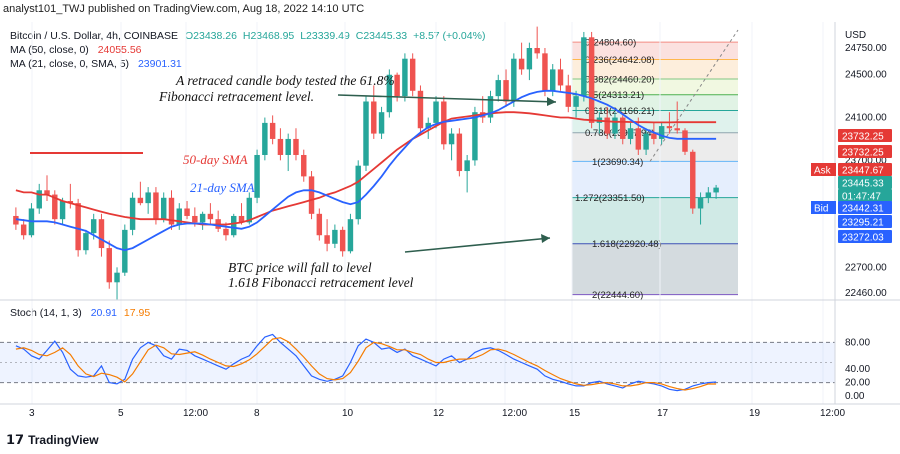 This screenshot has width=900, height=454. What do you see at coordinates (857, 342) in the screenshot?
I see `stoch-axis-label: 80.00` at bounding box center [857, 342].